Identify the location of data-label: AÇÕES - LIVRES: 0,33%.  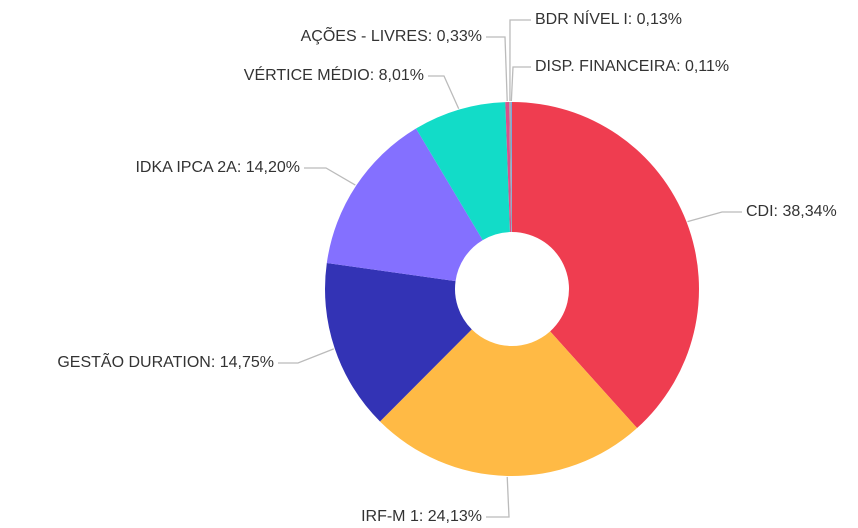
(391, 35).